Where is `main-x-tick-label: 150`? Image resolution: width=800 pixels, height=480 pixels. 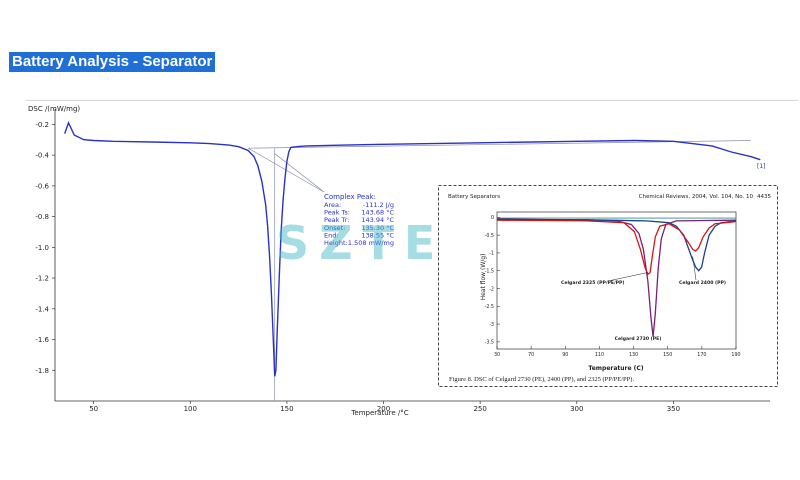
main-x-tick-label: 150 is located at coordinates (286, 409).